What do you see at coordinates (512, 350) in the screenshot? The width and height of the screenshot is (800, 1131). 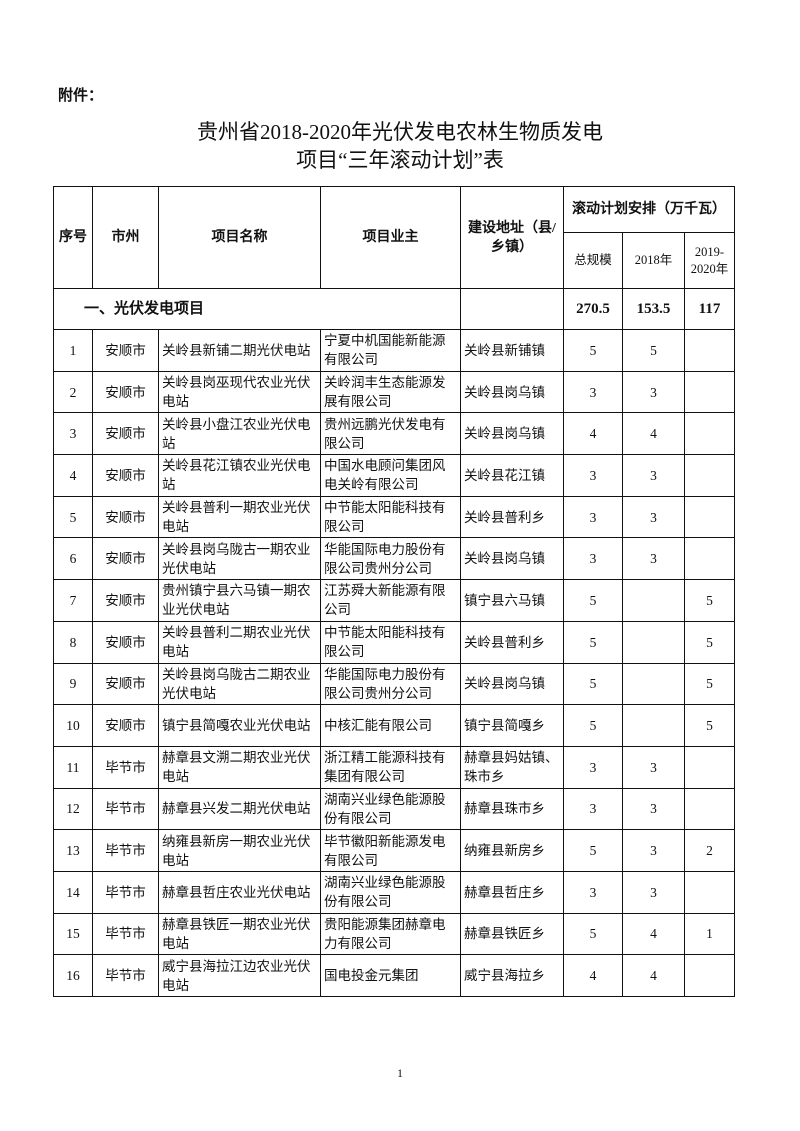 I see `row-location: 关岭县新铺镇` at bounding box center [512, 350].